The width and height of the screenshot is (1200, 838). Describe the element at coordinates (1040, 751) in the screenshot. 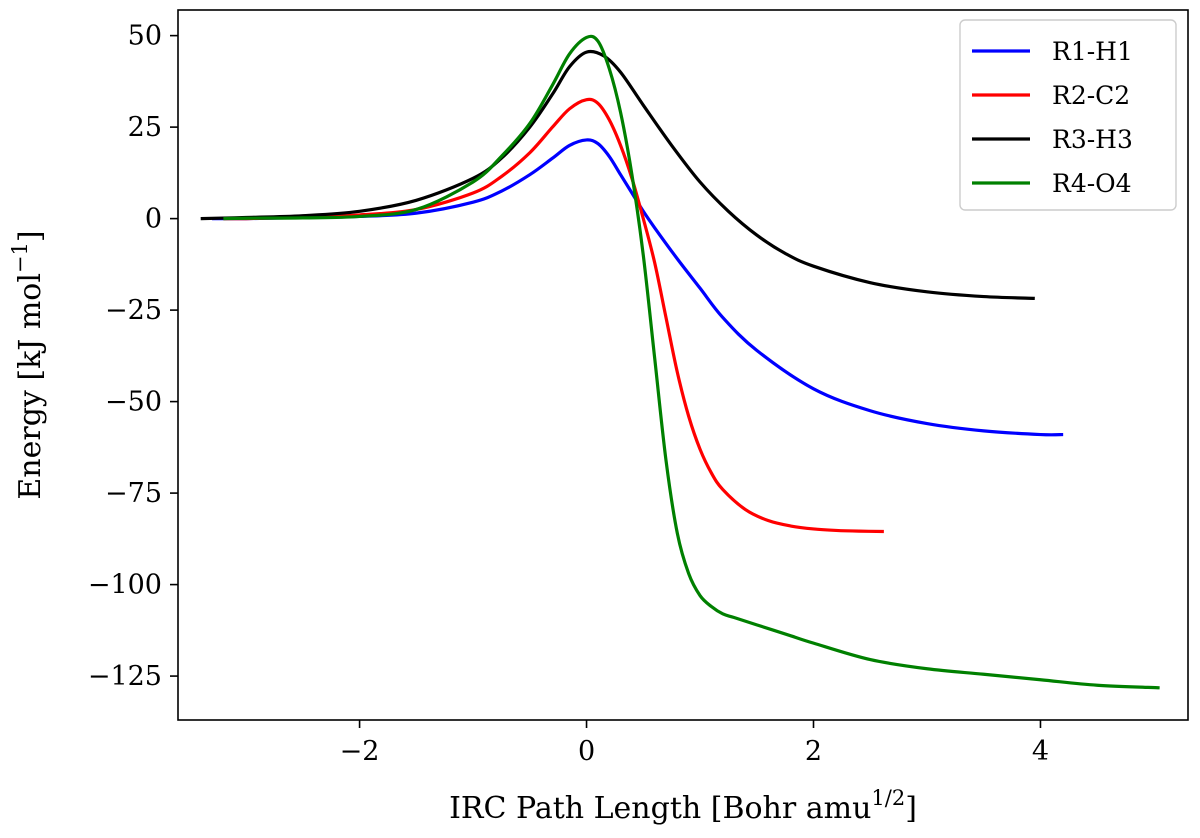

I see `x-tick-label: 4` at that location.